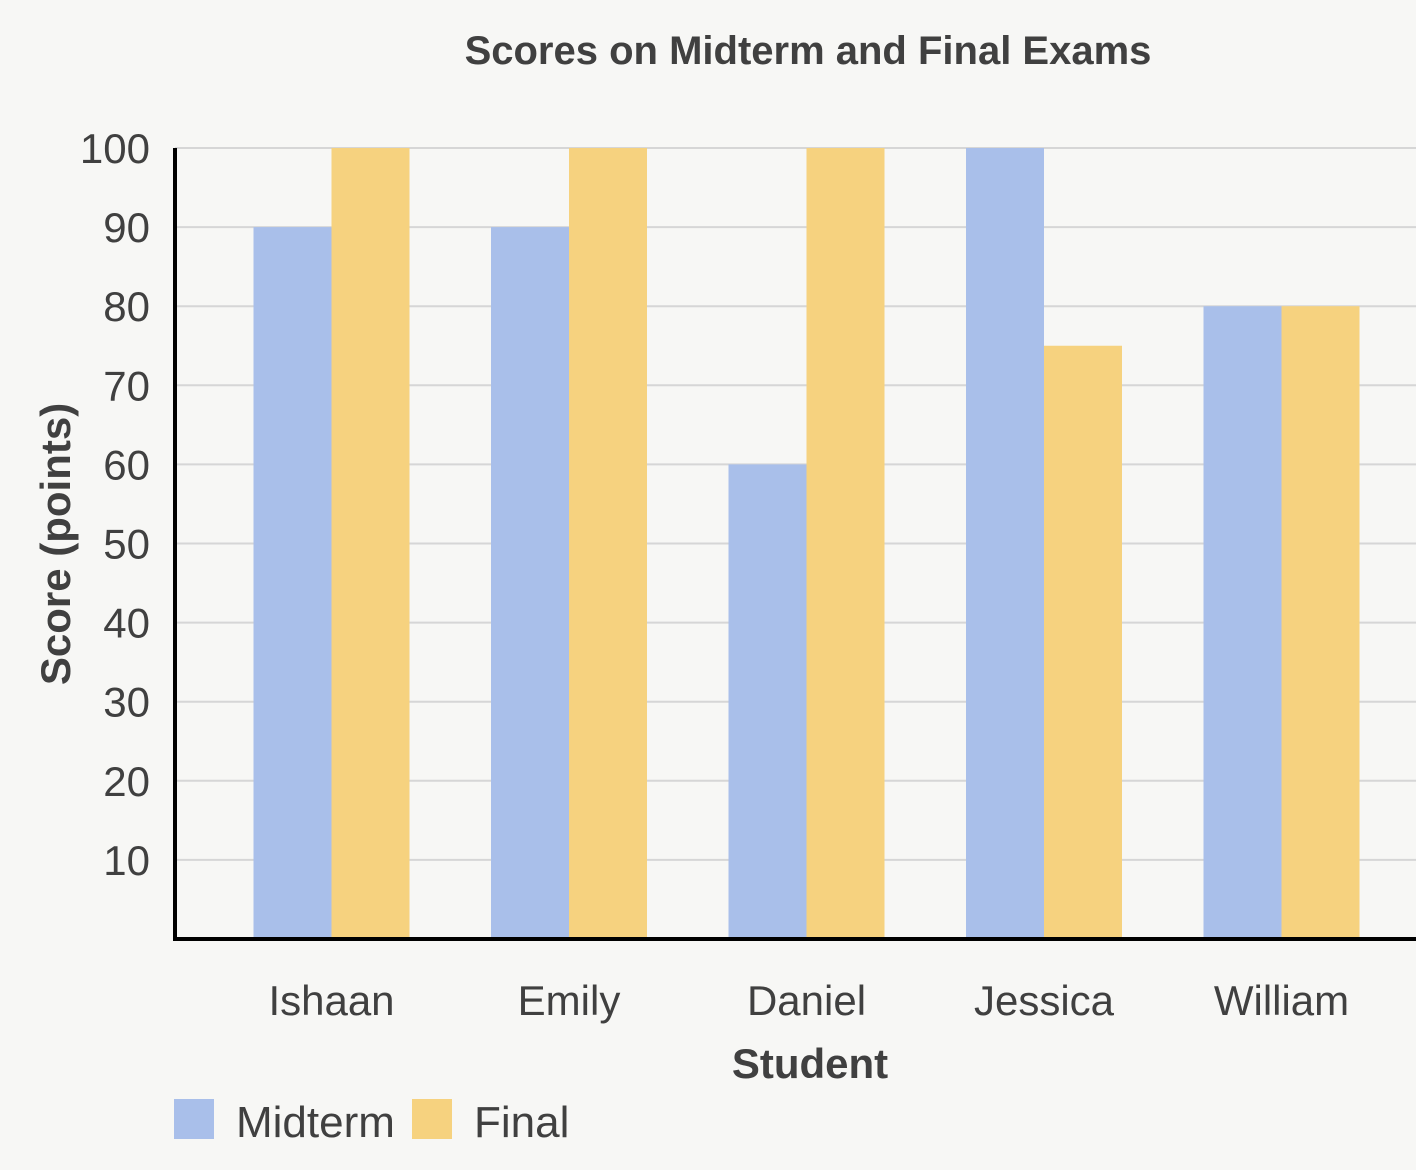  Describe the element at coordinates (115, 148) in the screenshot. I see `y-tick-label-100: 100` at that location.